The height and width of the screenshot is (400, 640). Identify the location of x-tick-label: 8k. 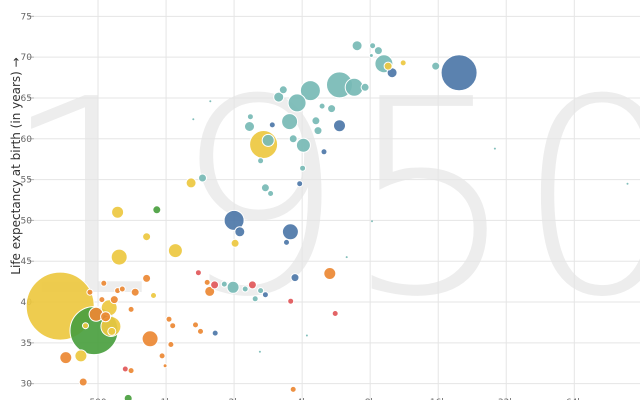
(371, 399).